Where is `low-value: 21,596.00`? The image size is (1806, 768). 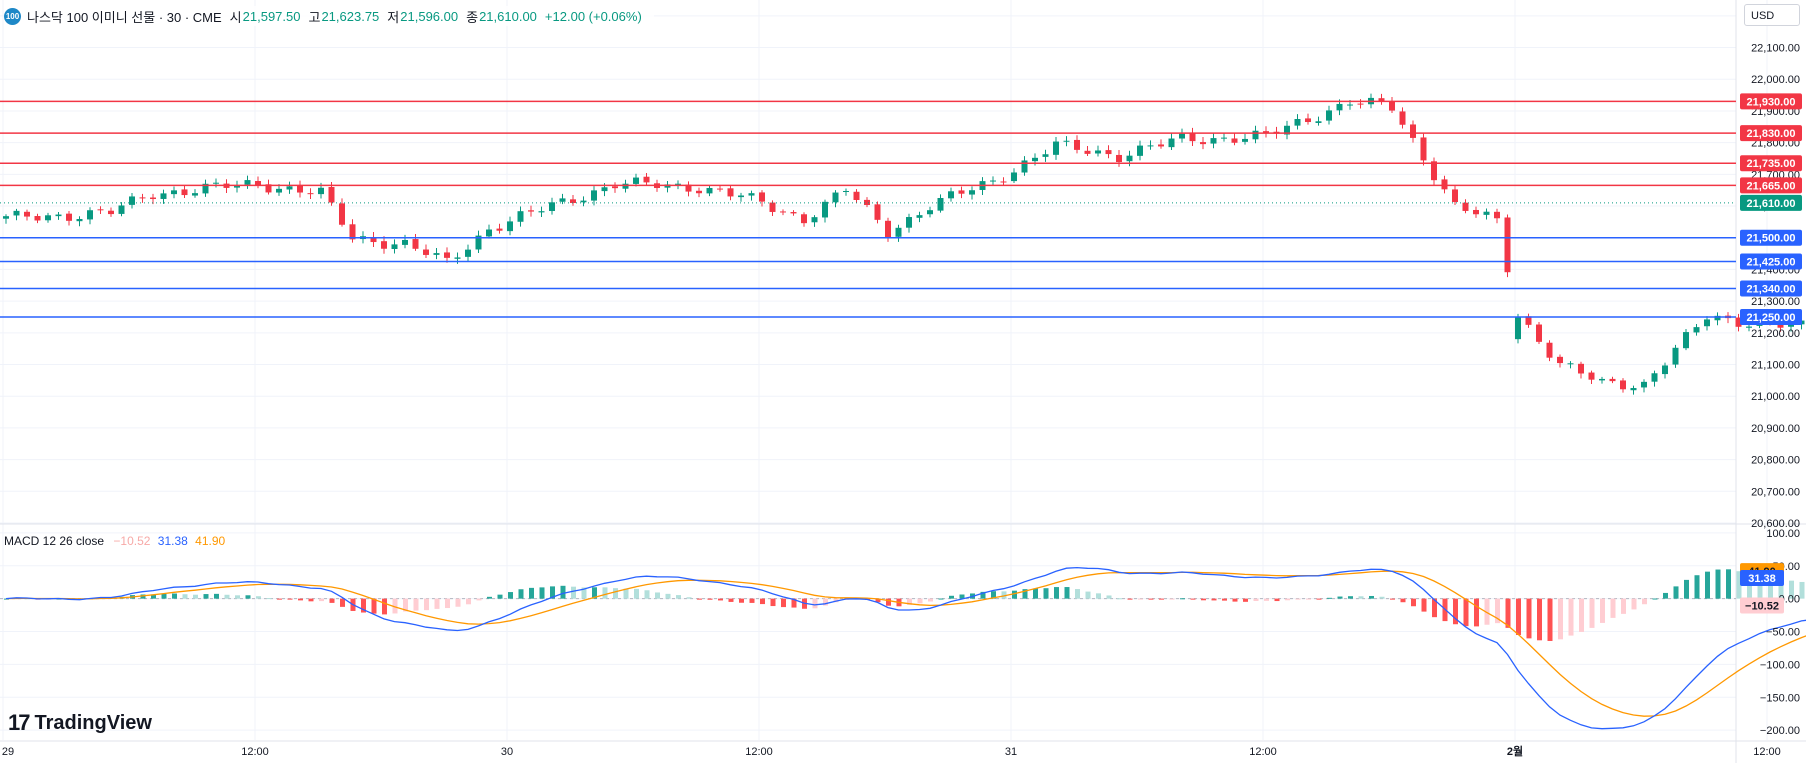 low-value: 21,596.00 is located at coordinates (429, 16).